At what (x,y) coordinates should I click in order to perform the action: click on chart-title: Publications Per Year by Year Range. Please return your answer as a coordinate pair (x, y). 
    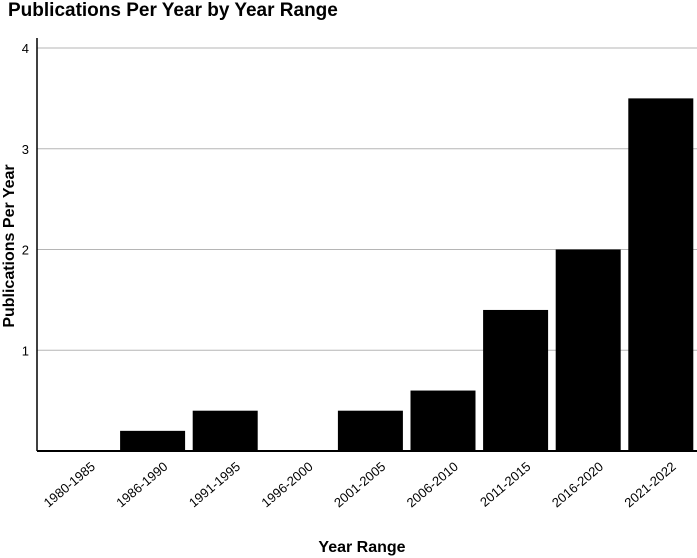
    Looking at the image, I should click on (173, 10).